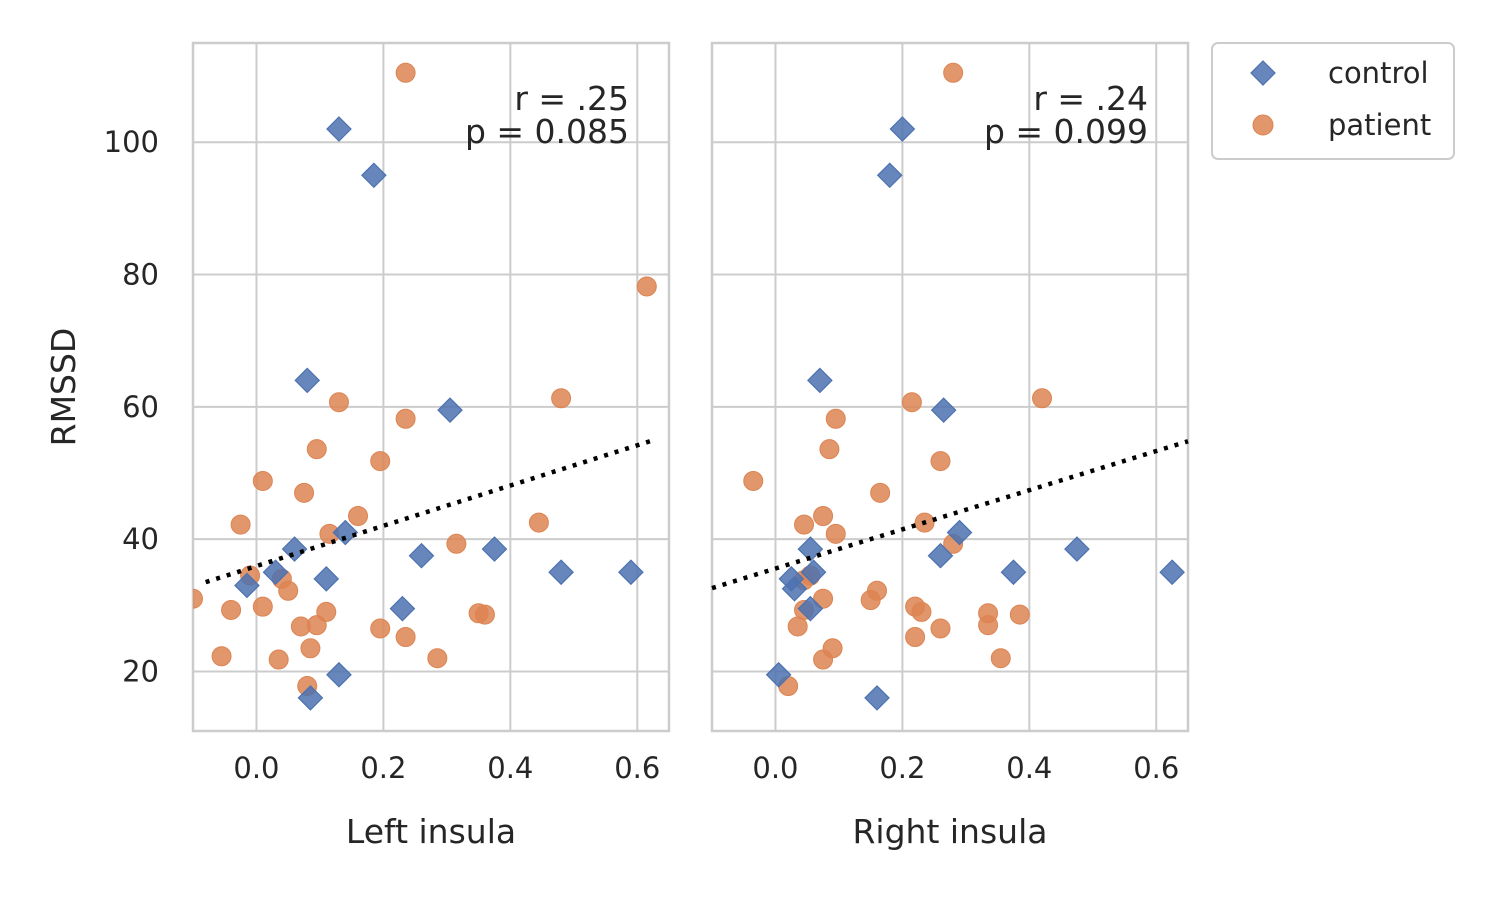 This screenshot has width=1500, height=900. I want to click on x-axis-label: Right insula, so click(950, 831).